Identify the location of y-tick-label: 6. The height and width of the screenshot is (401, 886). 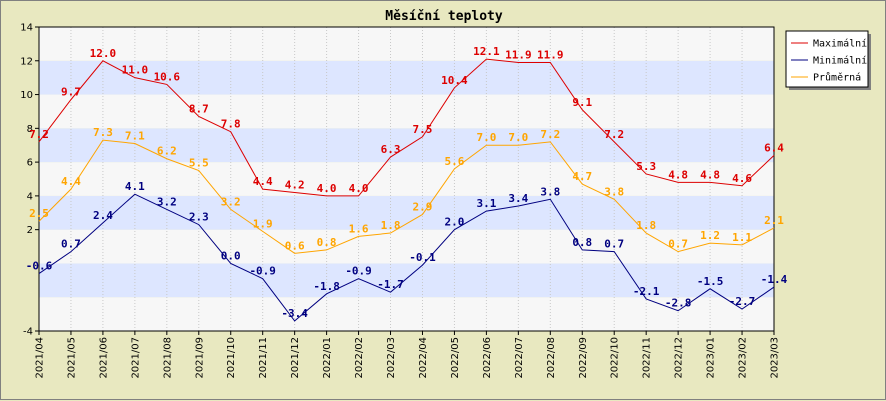
(30, 163).